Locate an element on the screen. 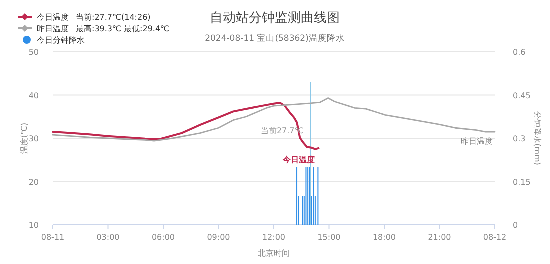  y2-tick-label: 0.3 is located at coordinates (519, 139).